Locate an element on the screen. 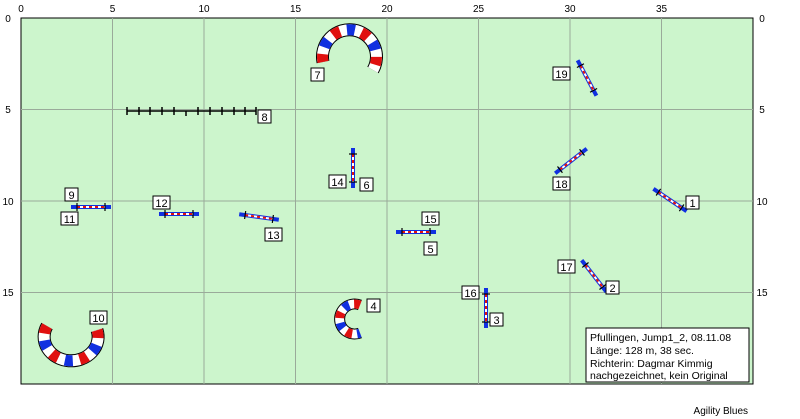 The image size is (800, 419). number-label-2: 2 is located at coordinates (612, 287).